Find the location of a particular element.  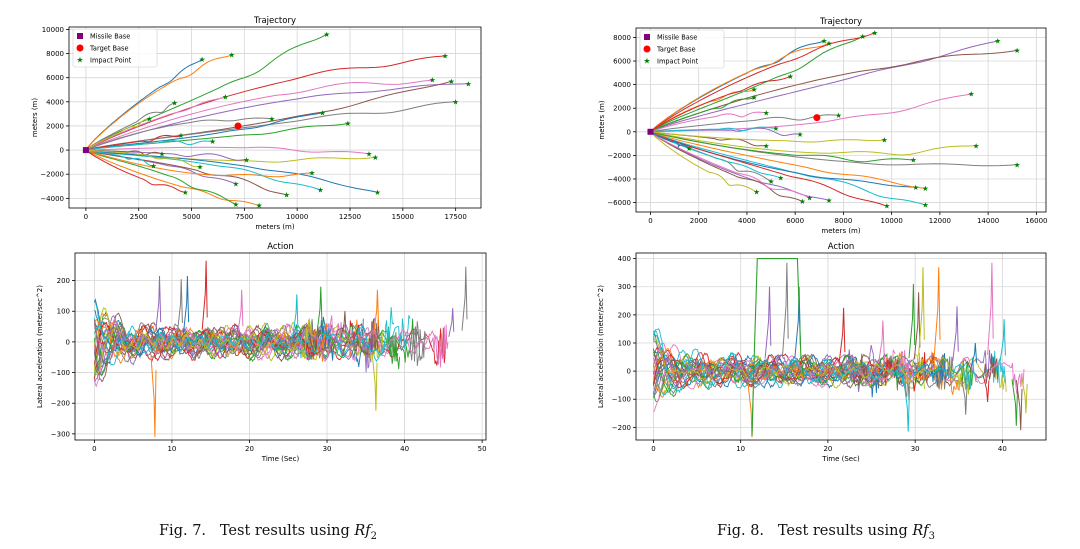

target-base-marker is located at coordinates (238, 126).